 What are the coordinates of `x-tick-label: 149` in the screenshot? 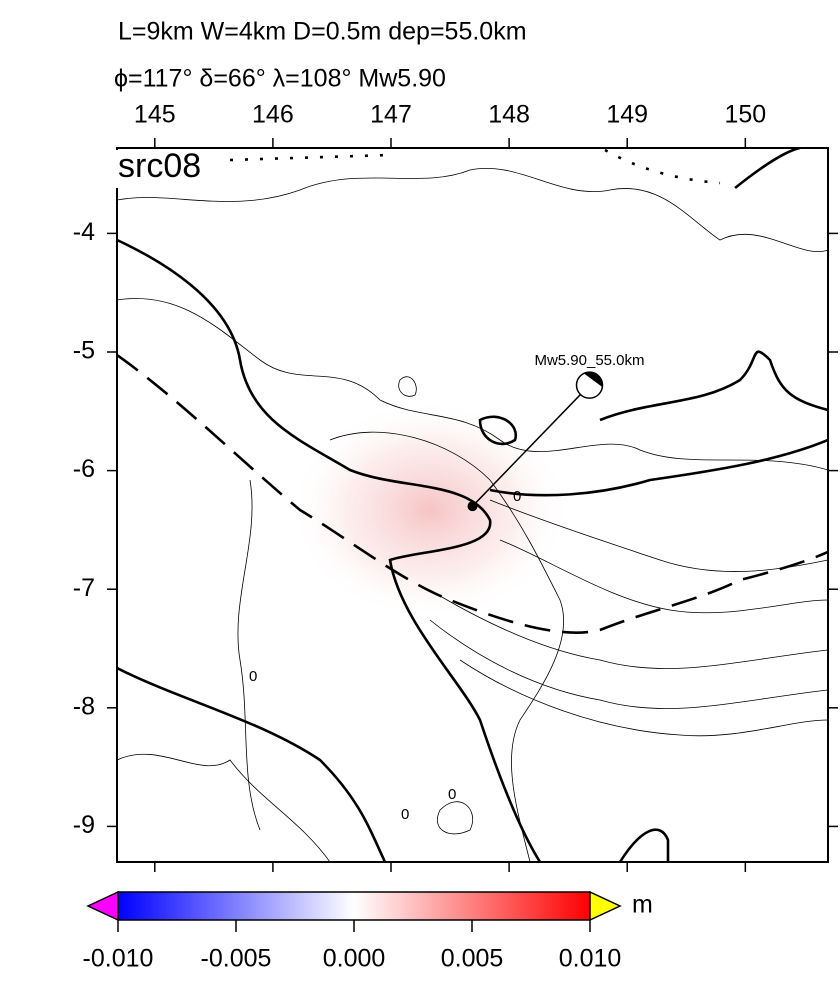 It's located at (627, 115).